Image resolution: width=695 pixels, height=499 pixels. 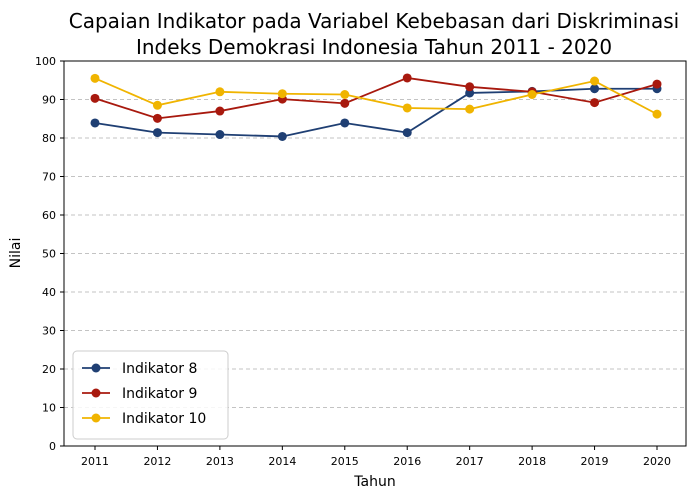 I want to click on legend-label: Indikator 9, so click(x=159, y=394).